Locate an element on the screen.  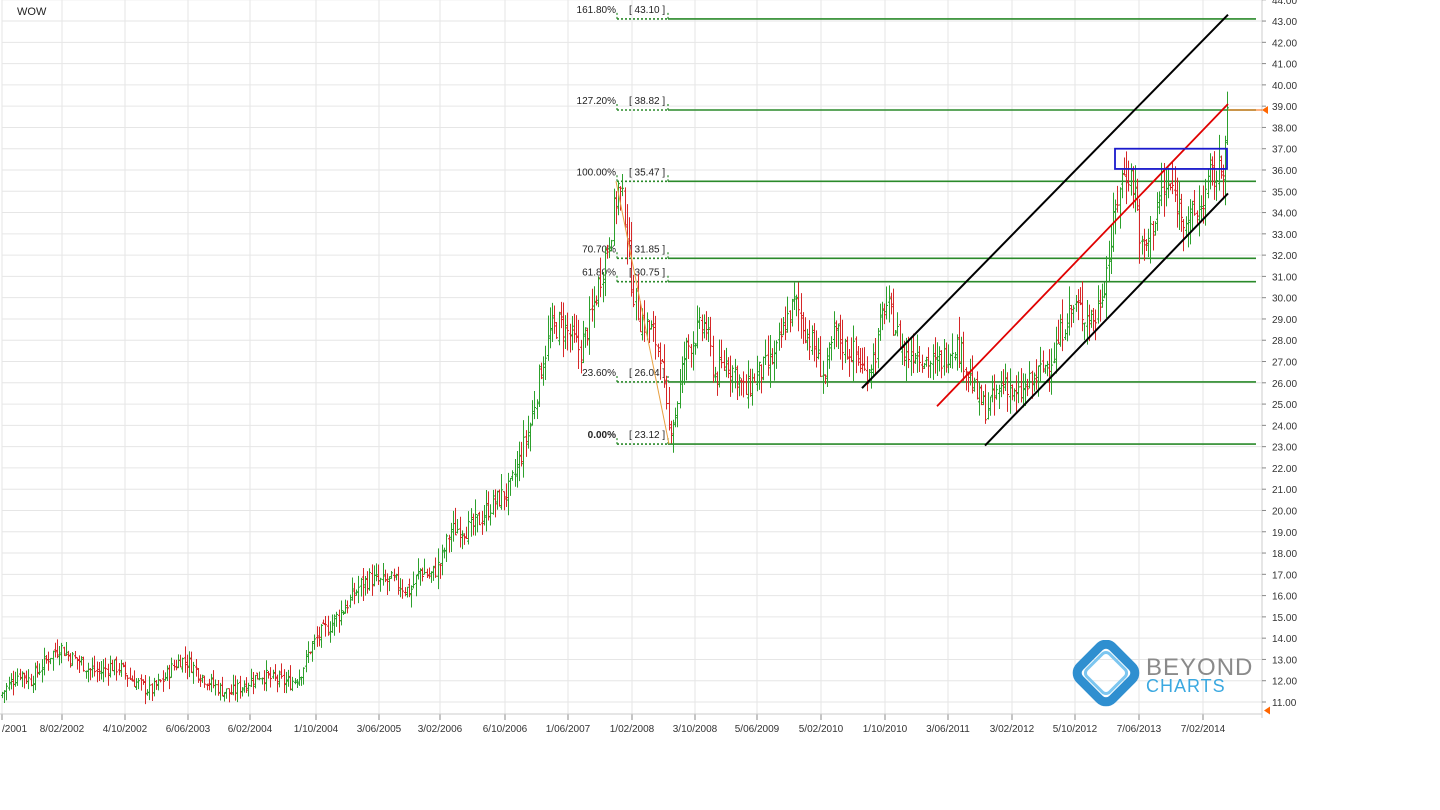
fib-value-label: [ 30.75 ] is located at coordinates (647, 273).